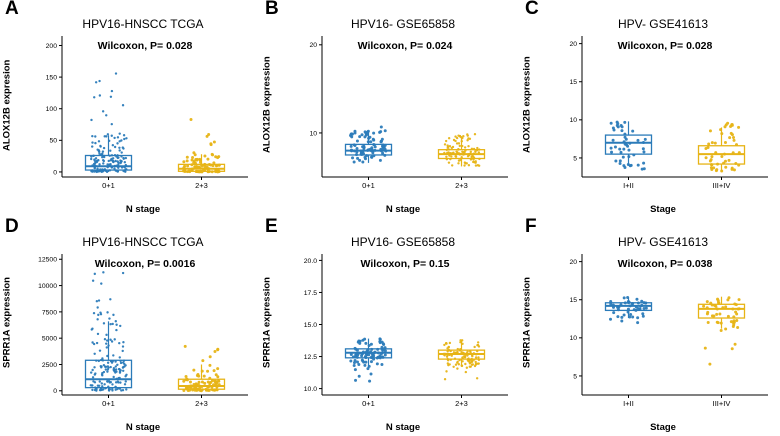  What do you see at coordinates (310, 293) in the screenshot?
I see `svg-text: 17.5` at bounding box center [310, 293].